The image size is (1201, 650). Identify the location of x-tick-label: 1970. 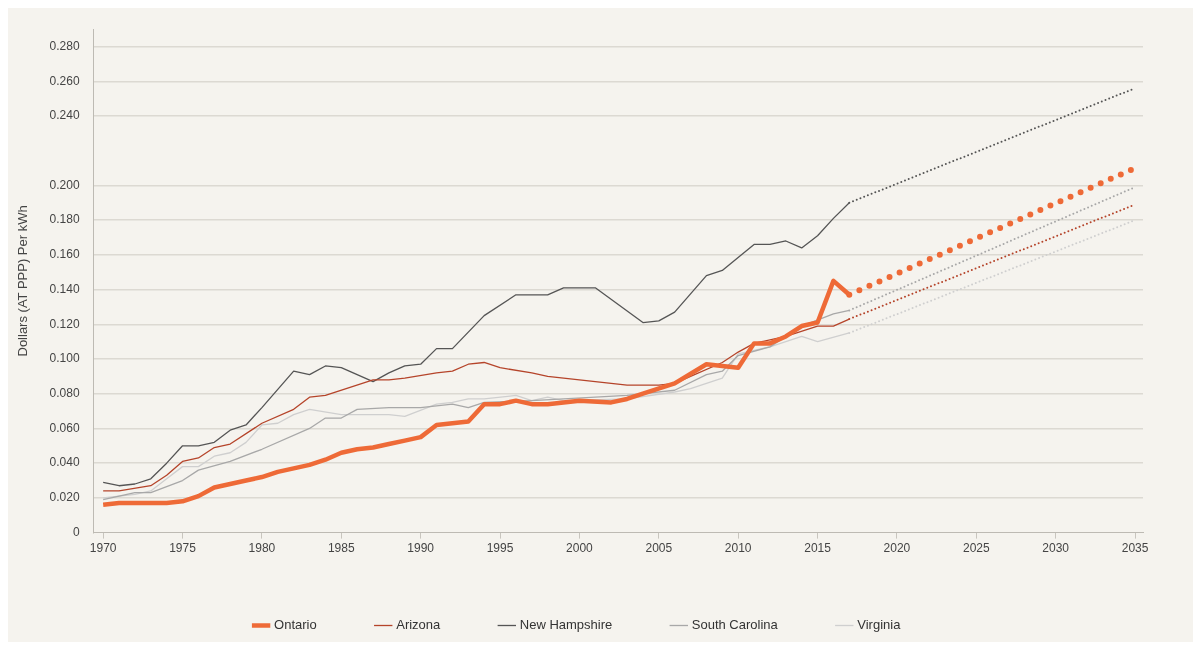
(103, 548).